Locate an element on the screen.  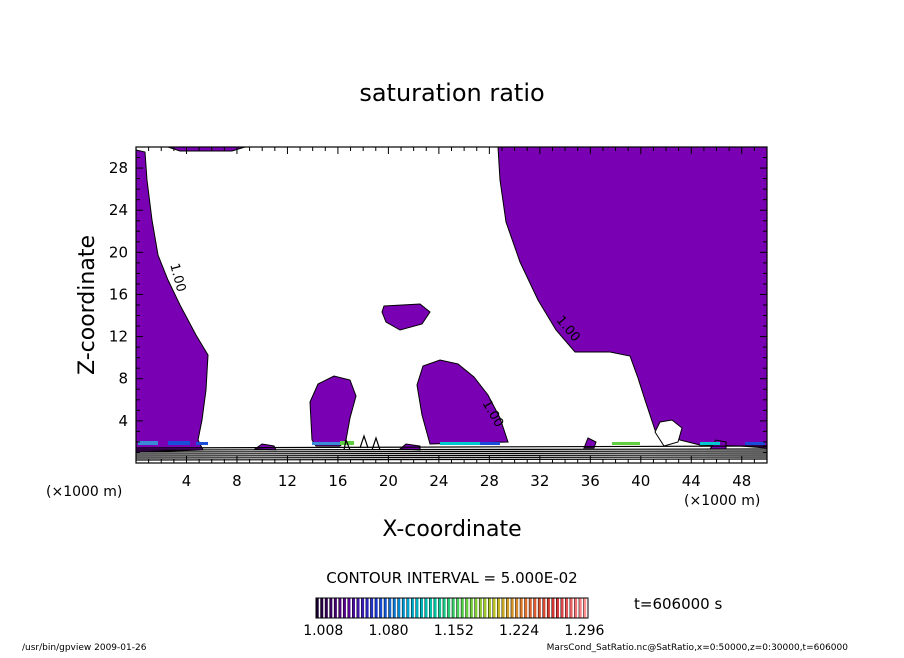
colorbar-frame is located at coordinates (452, 608).